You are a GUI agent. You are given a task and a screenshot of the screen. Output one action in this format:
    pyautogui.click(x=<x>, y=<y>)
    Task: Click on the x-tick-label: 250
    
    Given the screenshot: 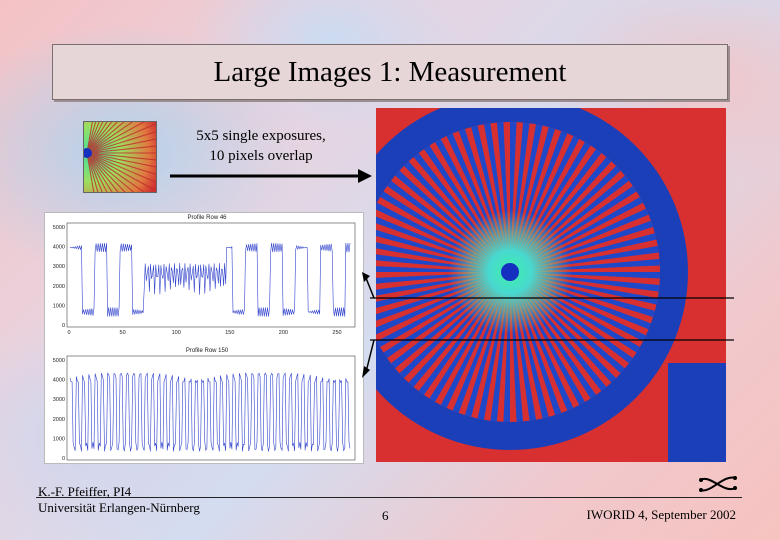 What is the action you would take?
    pyautogui.click(x=336, y=333)
    